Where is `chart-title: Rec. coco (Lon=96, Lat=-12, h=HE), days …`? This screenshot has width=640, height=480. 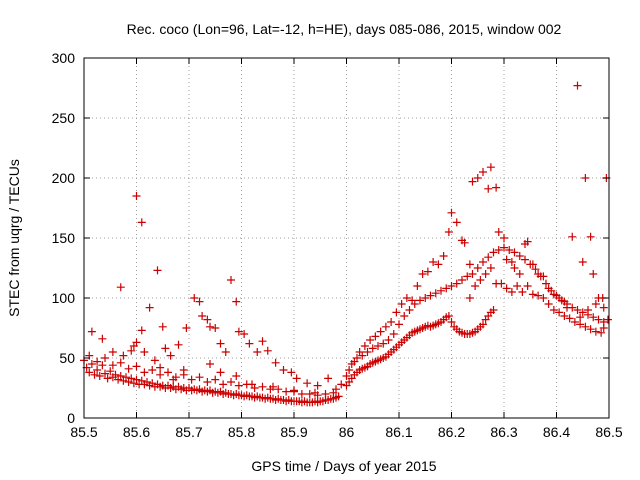 chart-title: Rec. coco (Lon=96, Lat=-12, h=HE), days … is located at coordinates (344, 29).